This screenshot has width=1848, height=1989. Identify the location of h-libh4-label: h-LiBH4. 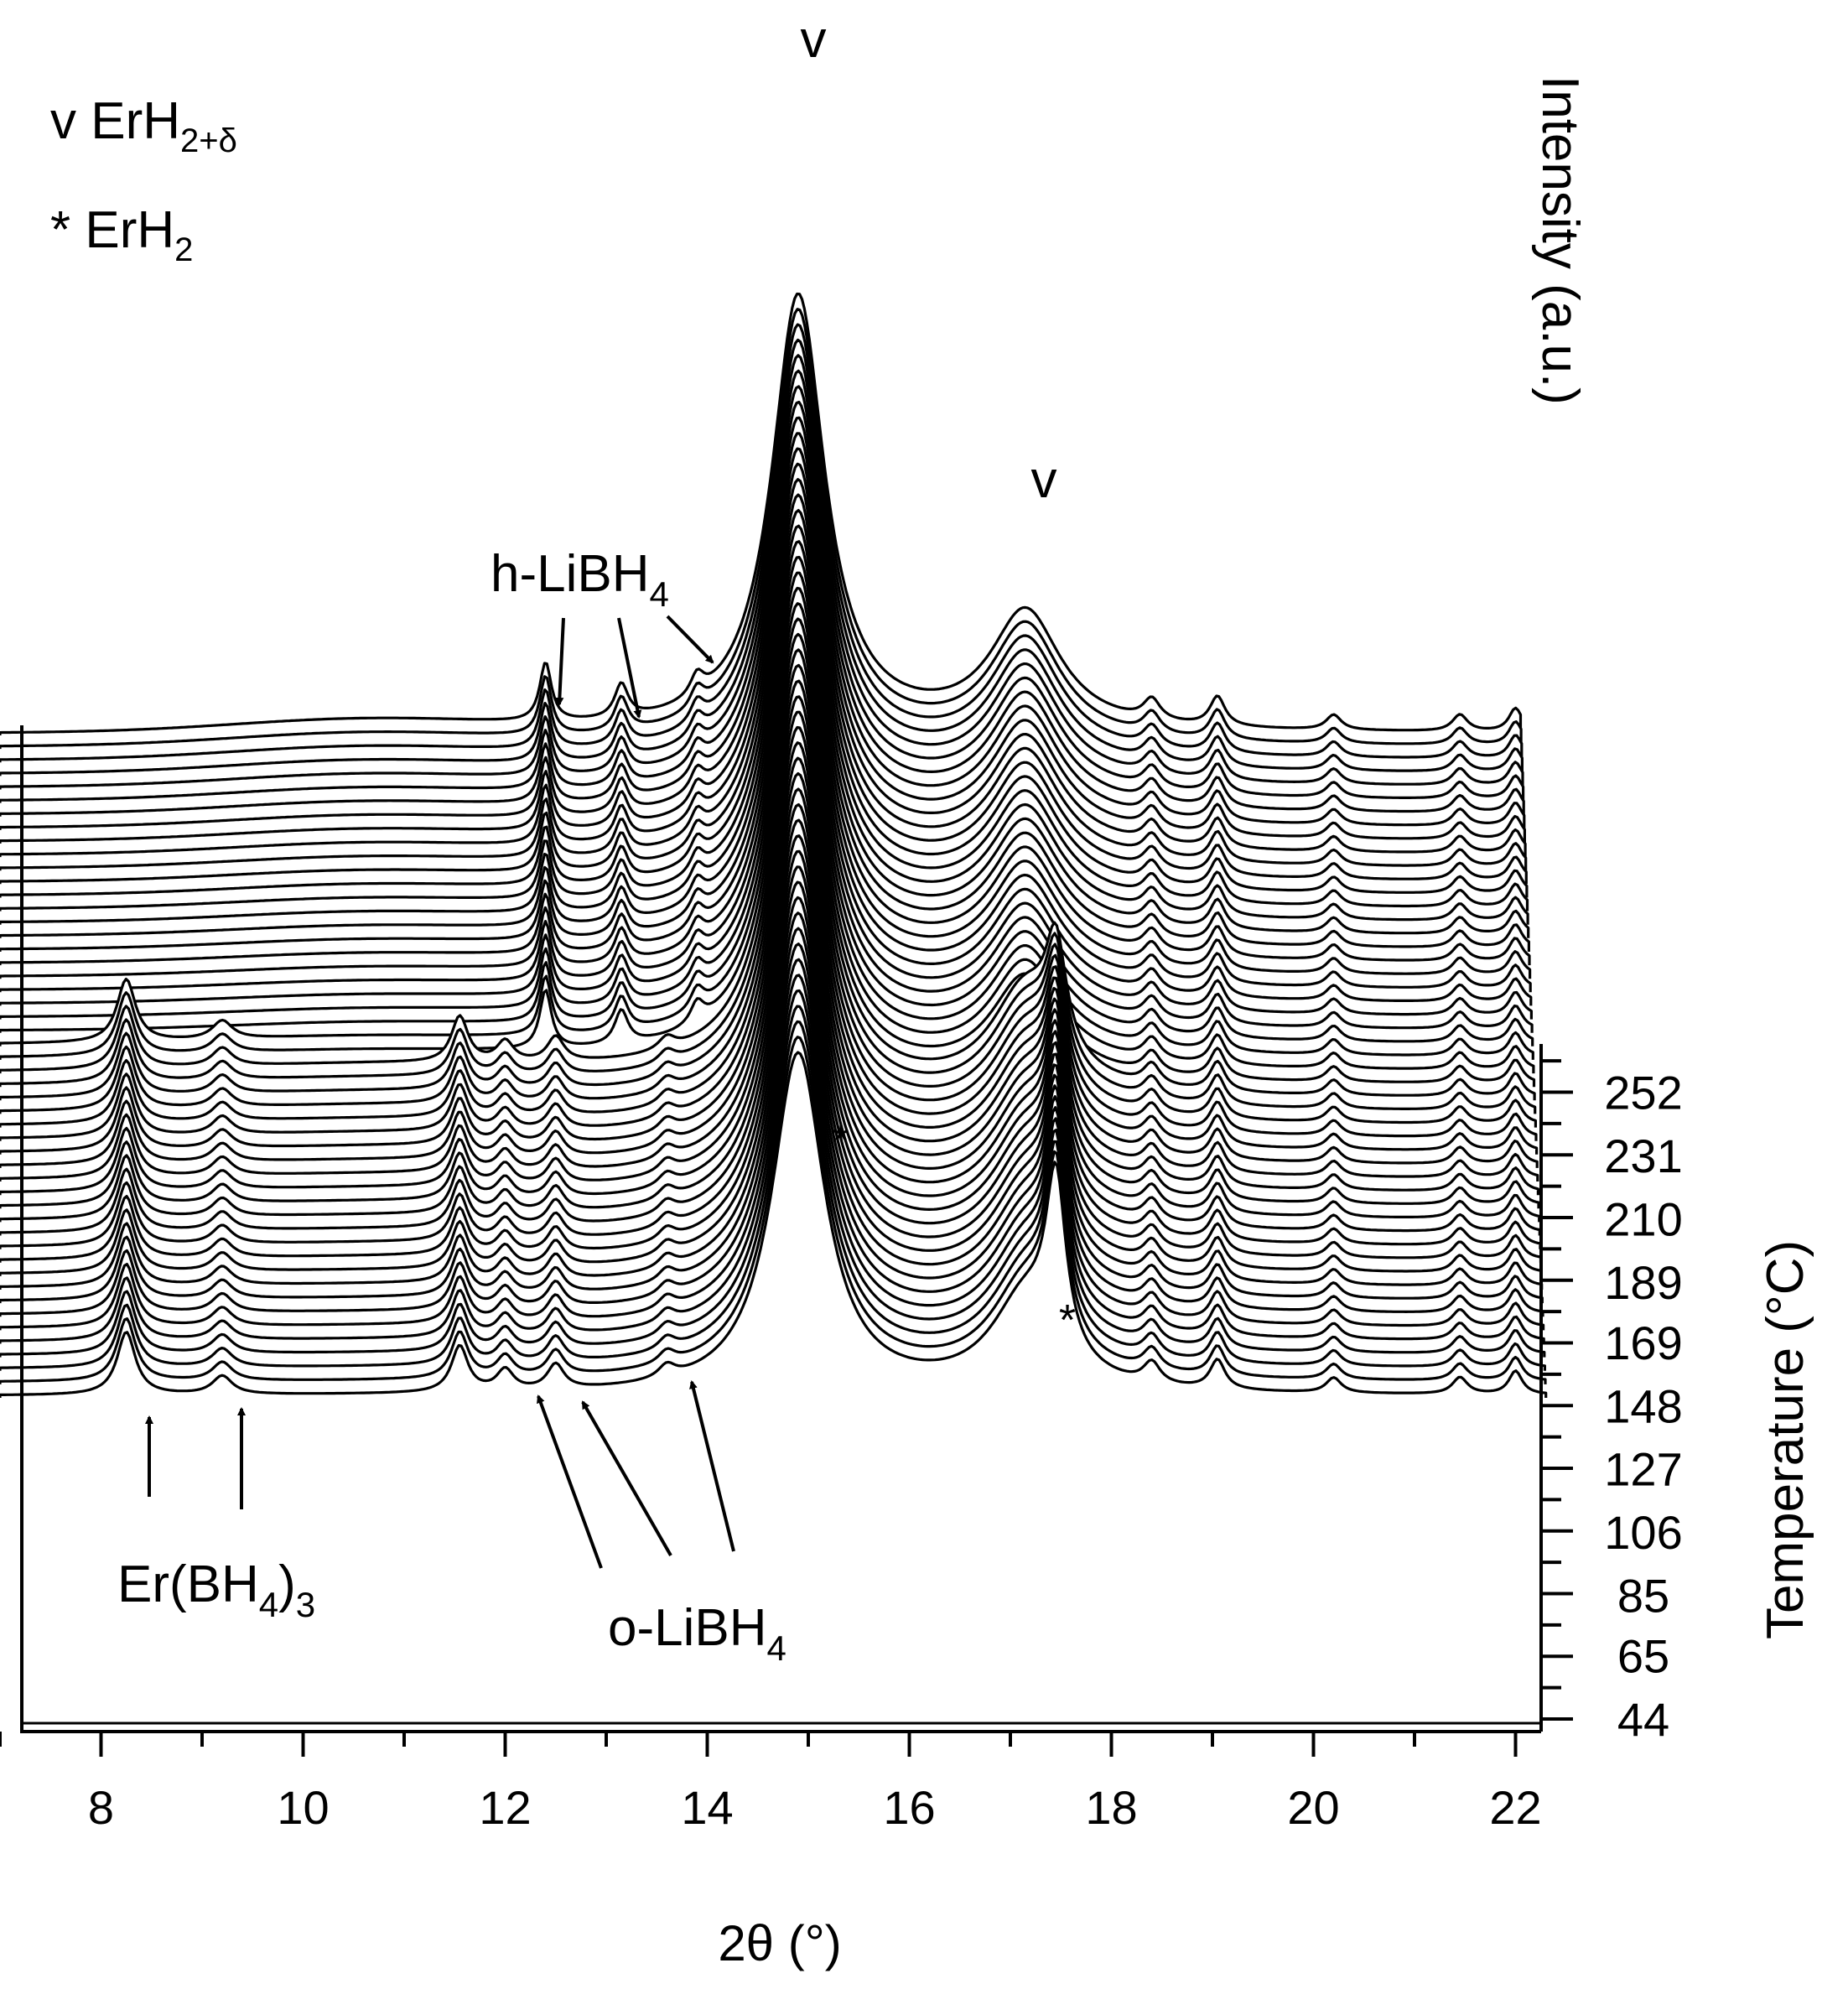
(580, 579).